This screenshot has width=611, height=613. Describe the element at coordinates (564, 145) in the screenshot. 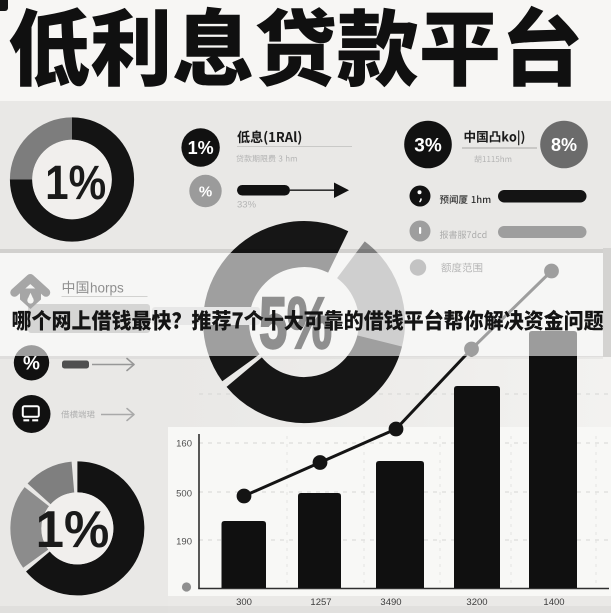

I see `svg-text: 8%` at that location.